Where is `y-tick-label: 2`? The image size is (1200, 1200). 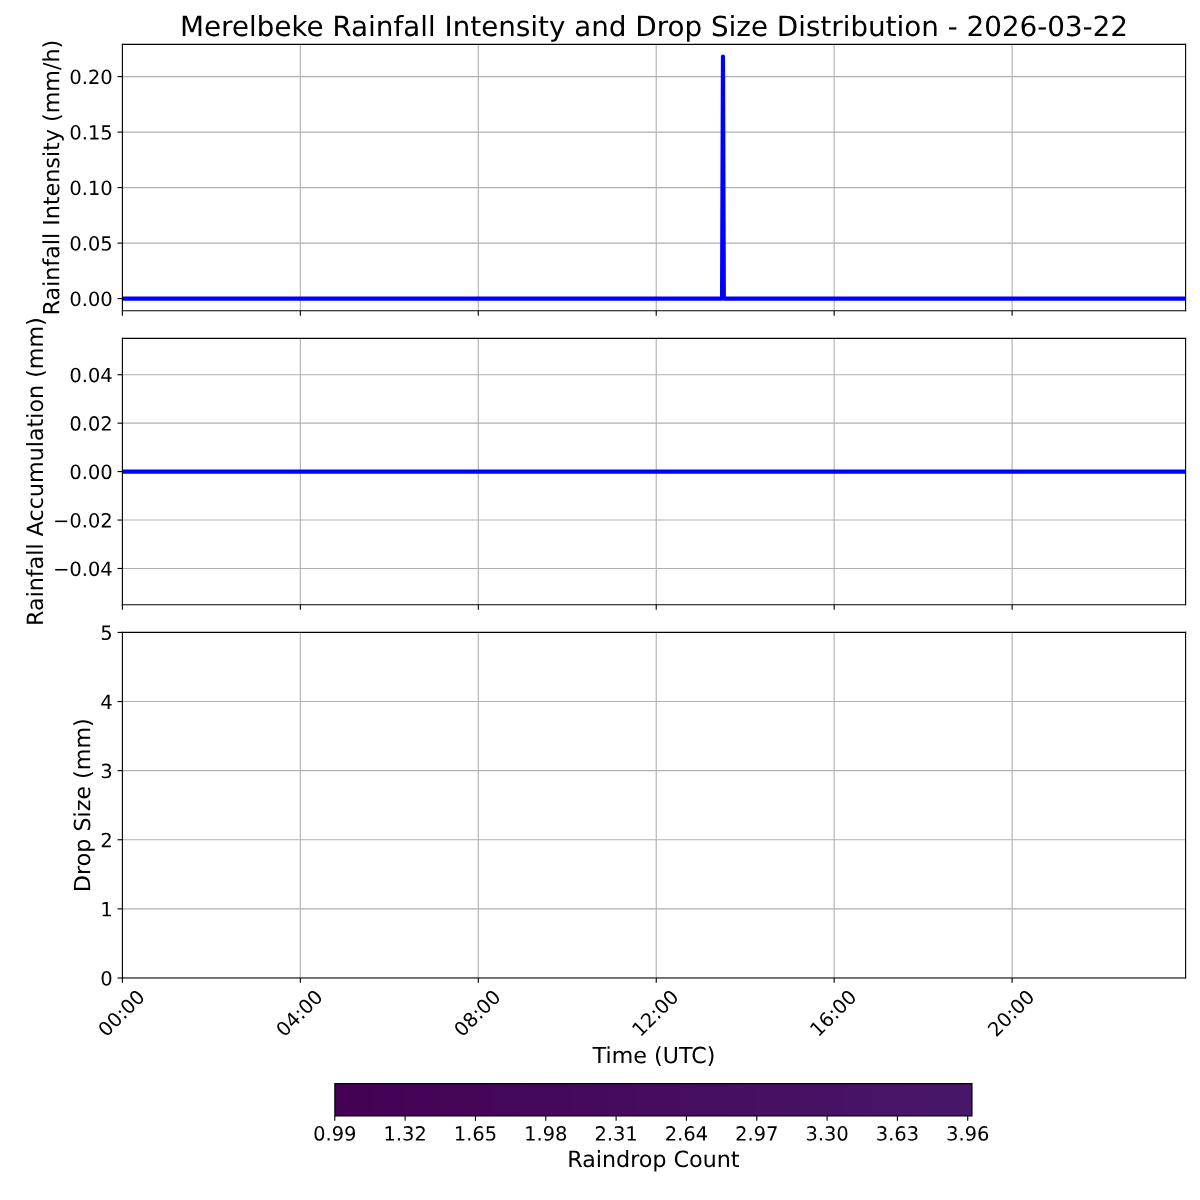
y-tick-label: 2 is located at coordinates (106, 840).